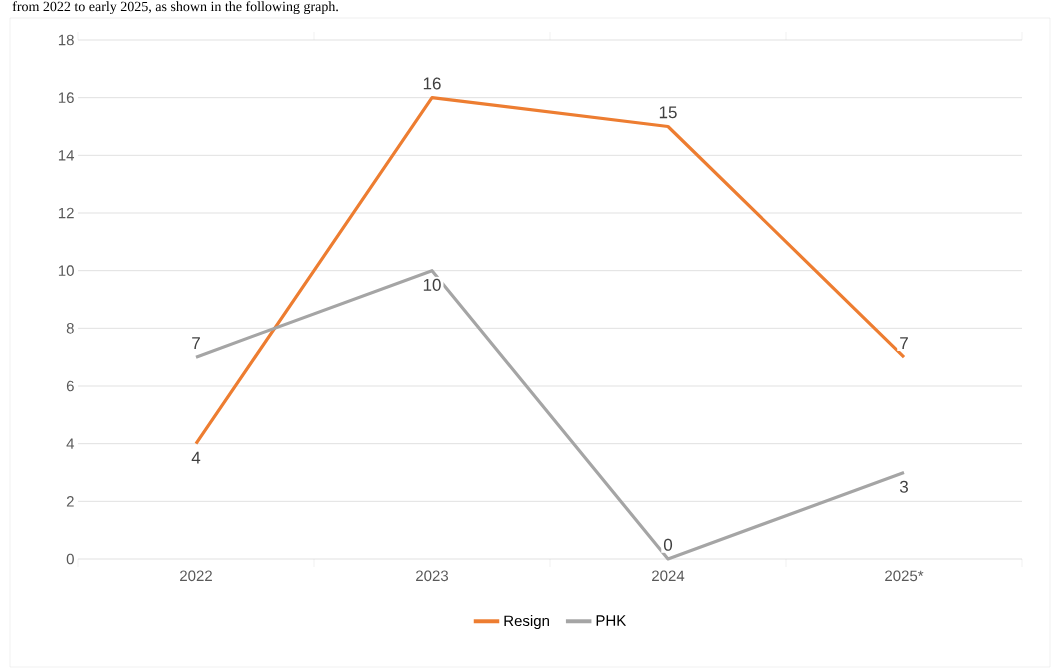  Describe the element at coordinates (526, 622) in the screenshot. I see `legend-label: Resign` at that location.